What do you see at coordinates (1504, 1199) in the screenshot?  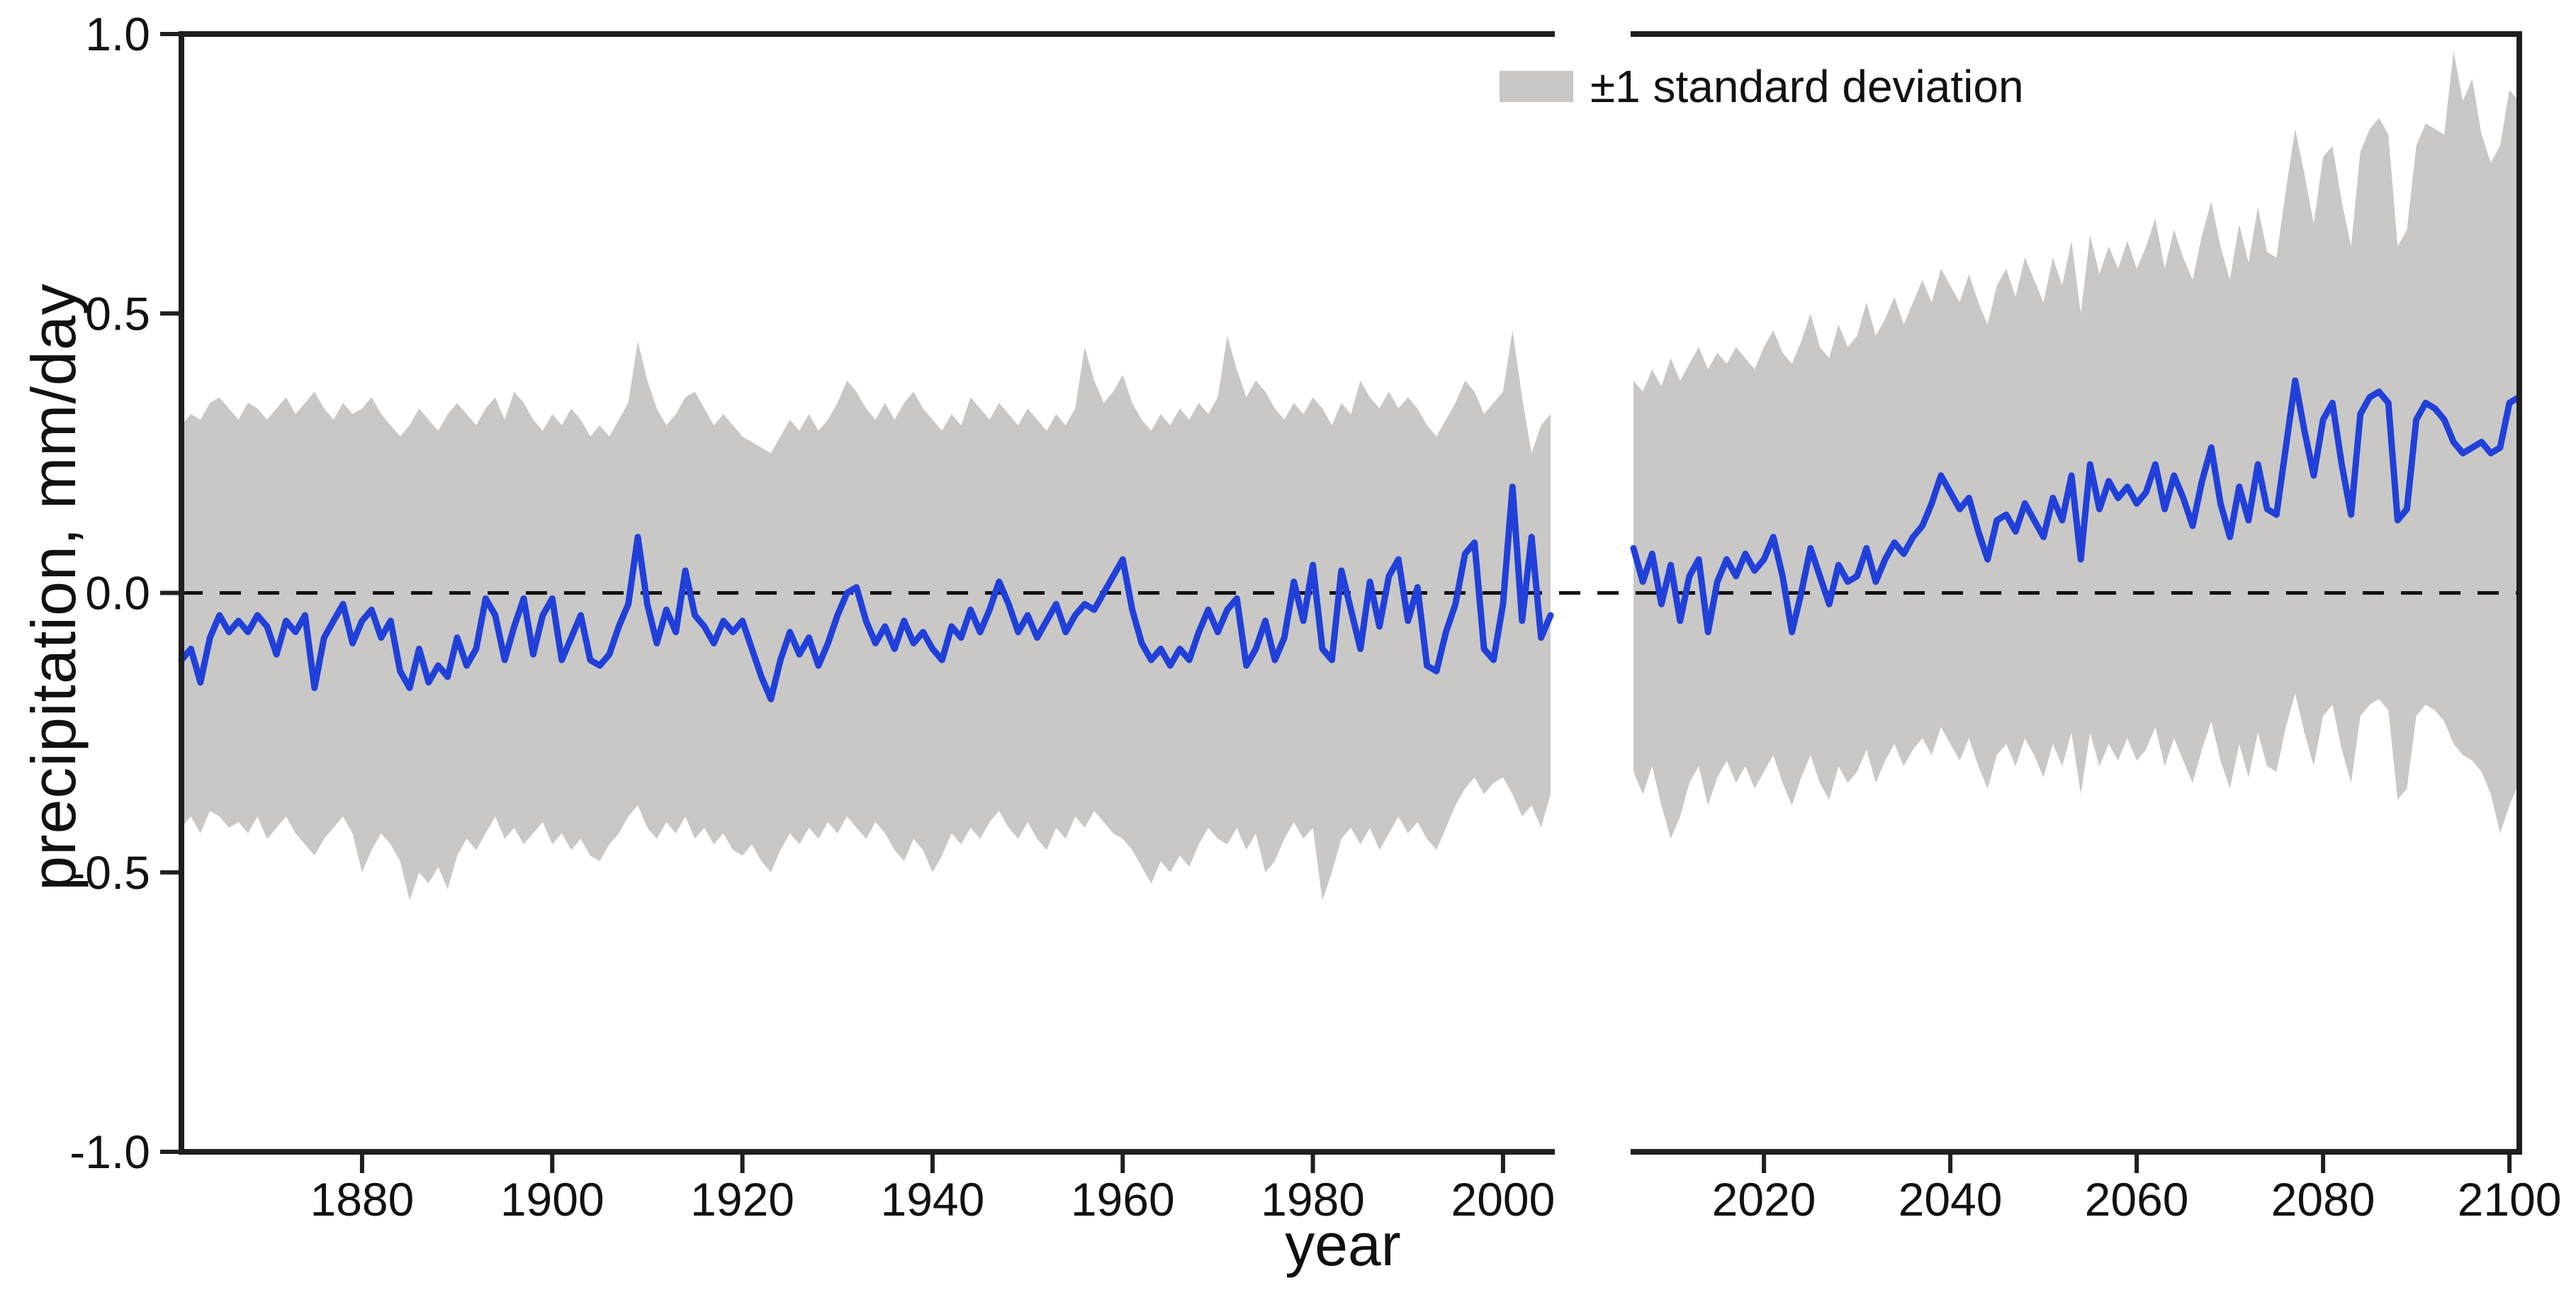 I see `x-tick-label: 2000` at bounding box center [1504, 1199].